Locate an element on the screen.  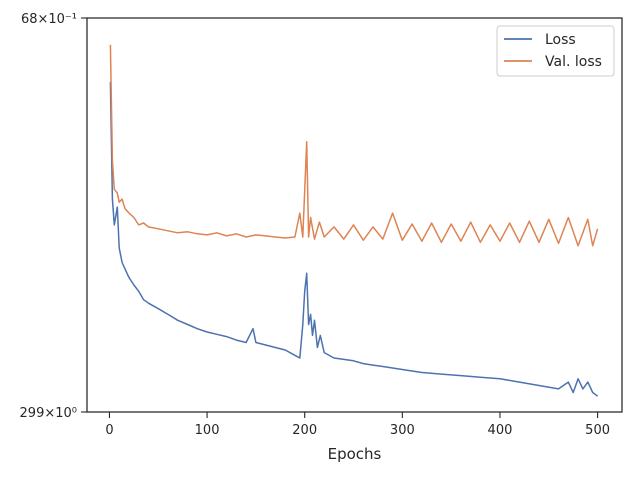
x-tick-label: 400 is located at coordinates (500, 430).